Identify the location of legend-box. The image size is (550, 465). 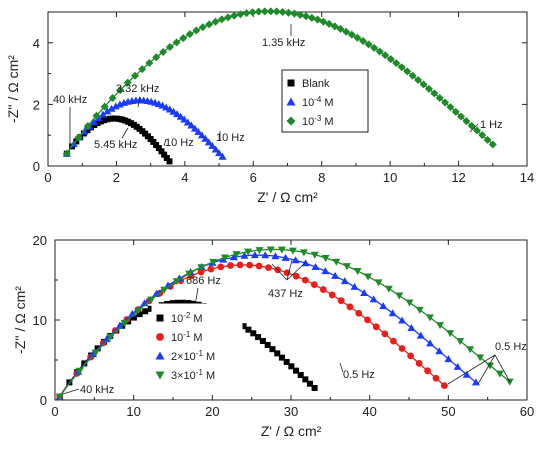
(197, 349).